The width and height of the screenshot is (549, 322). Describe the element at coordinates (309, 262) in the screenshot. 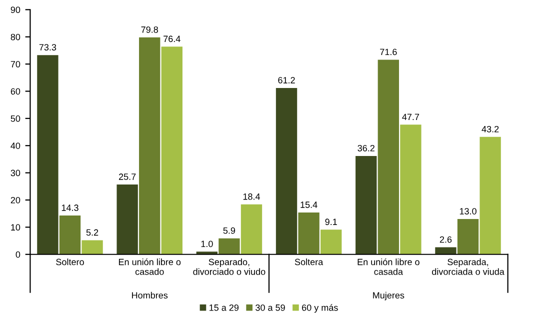

I see `x-tick-label: Soltera` at that location.